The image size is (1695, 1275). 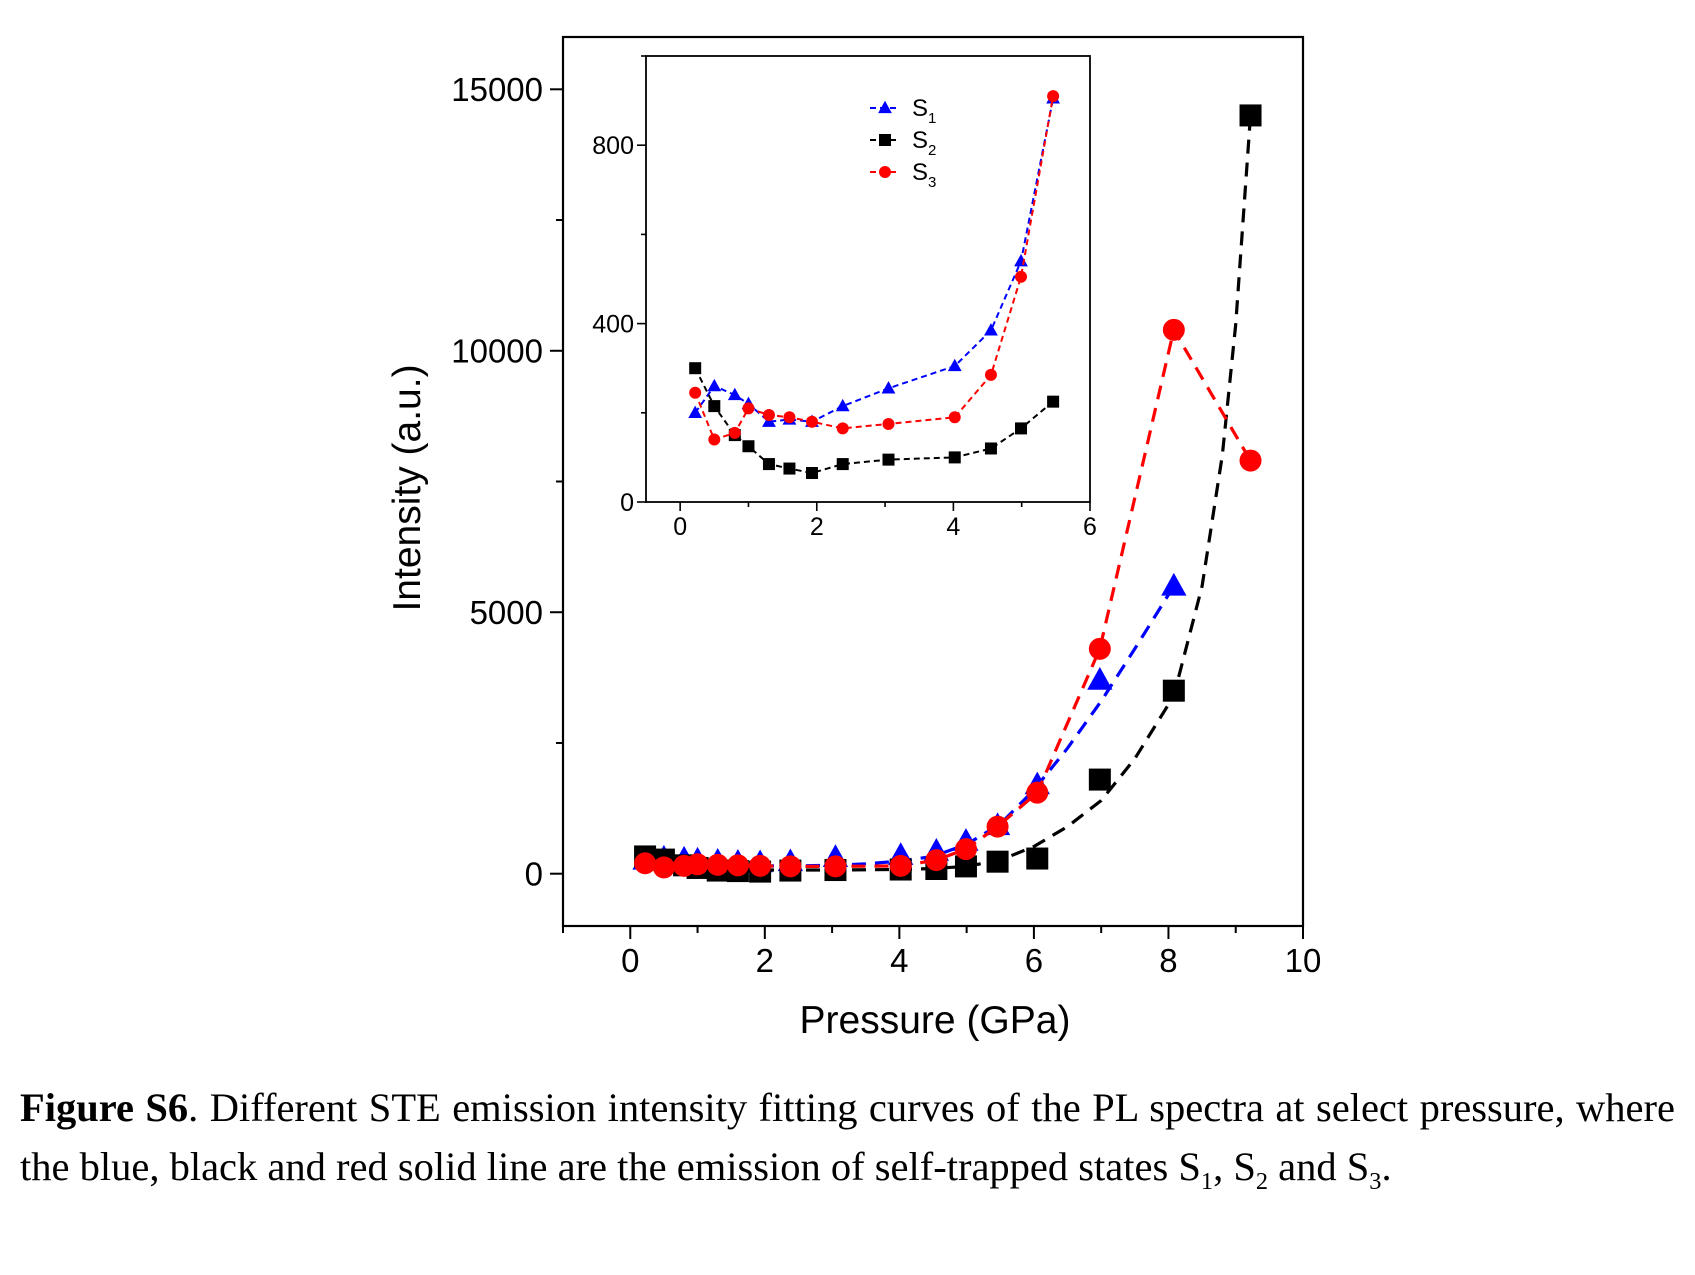 I want to click on main-x-tick-label: 8, so click(x=1168, y=960).